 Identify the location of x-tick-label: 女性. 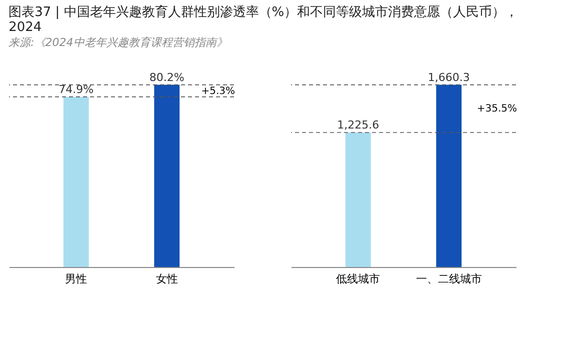
(167, 279).